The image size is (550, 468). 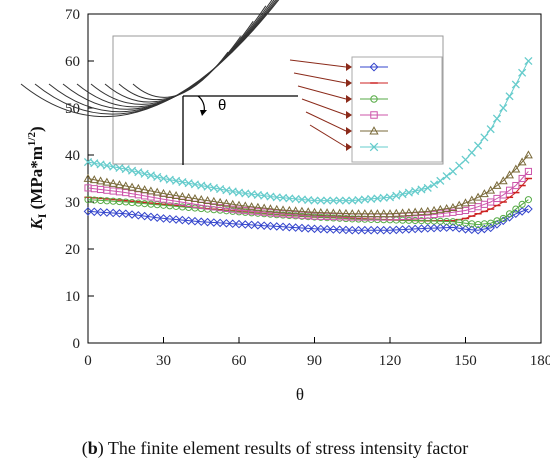 I want to click on x-tick-label: 90, so click(x=314, y=361).